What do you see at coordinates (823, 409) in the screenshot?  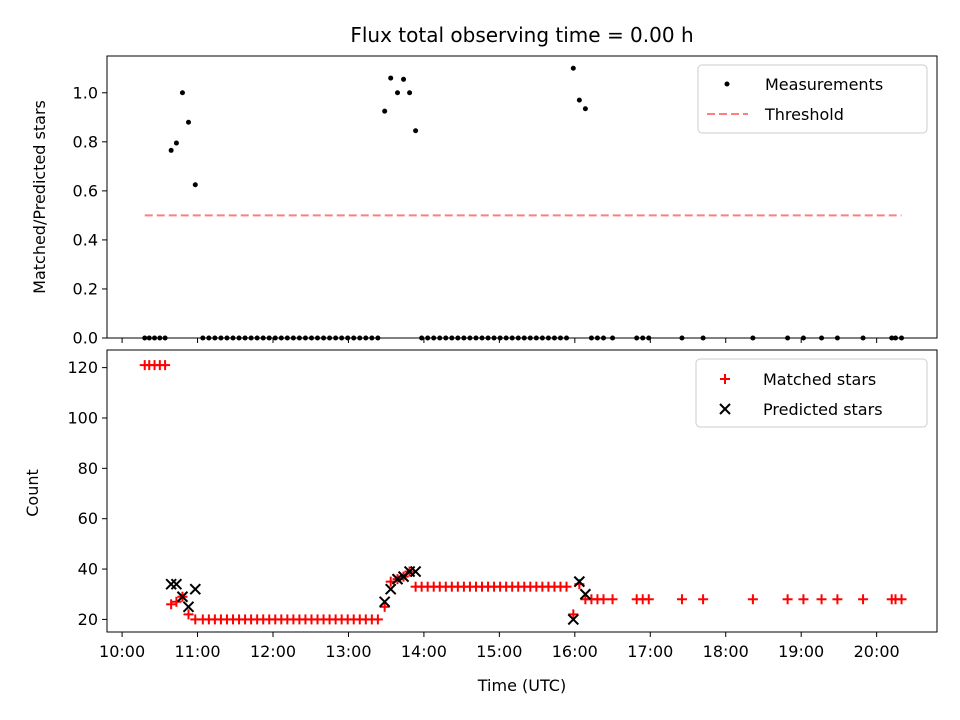 I see `legend-predicted-label: Predicted stars` at bounding box center [823, 409].